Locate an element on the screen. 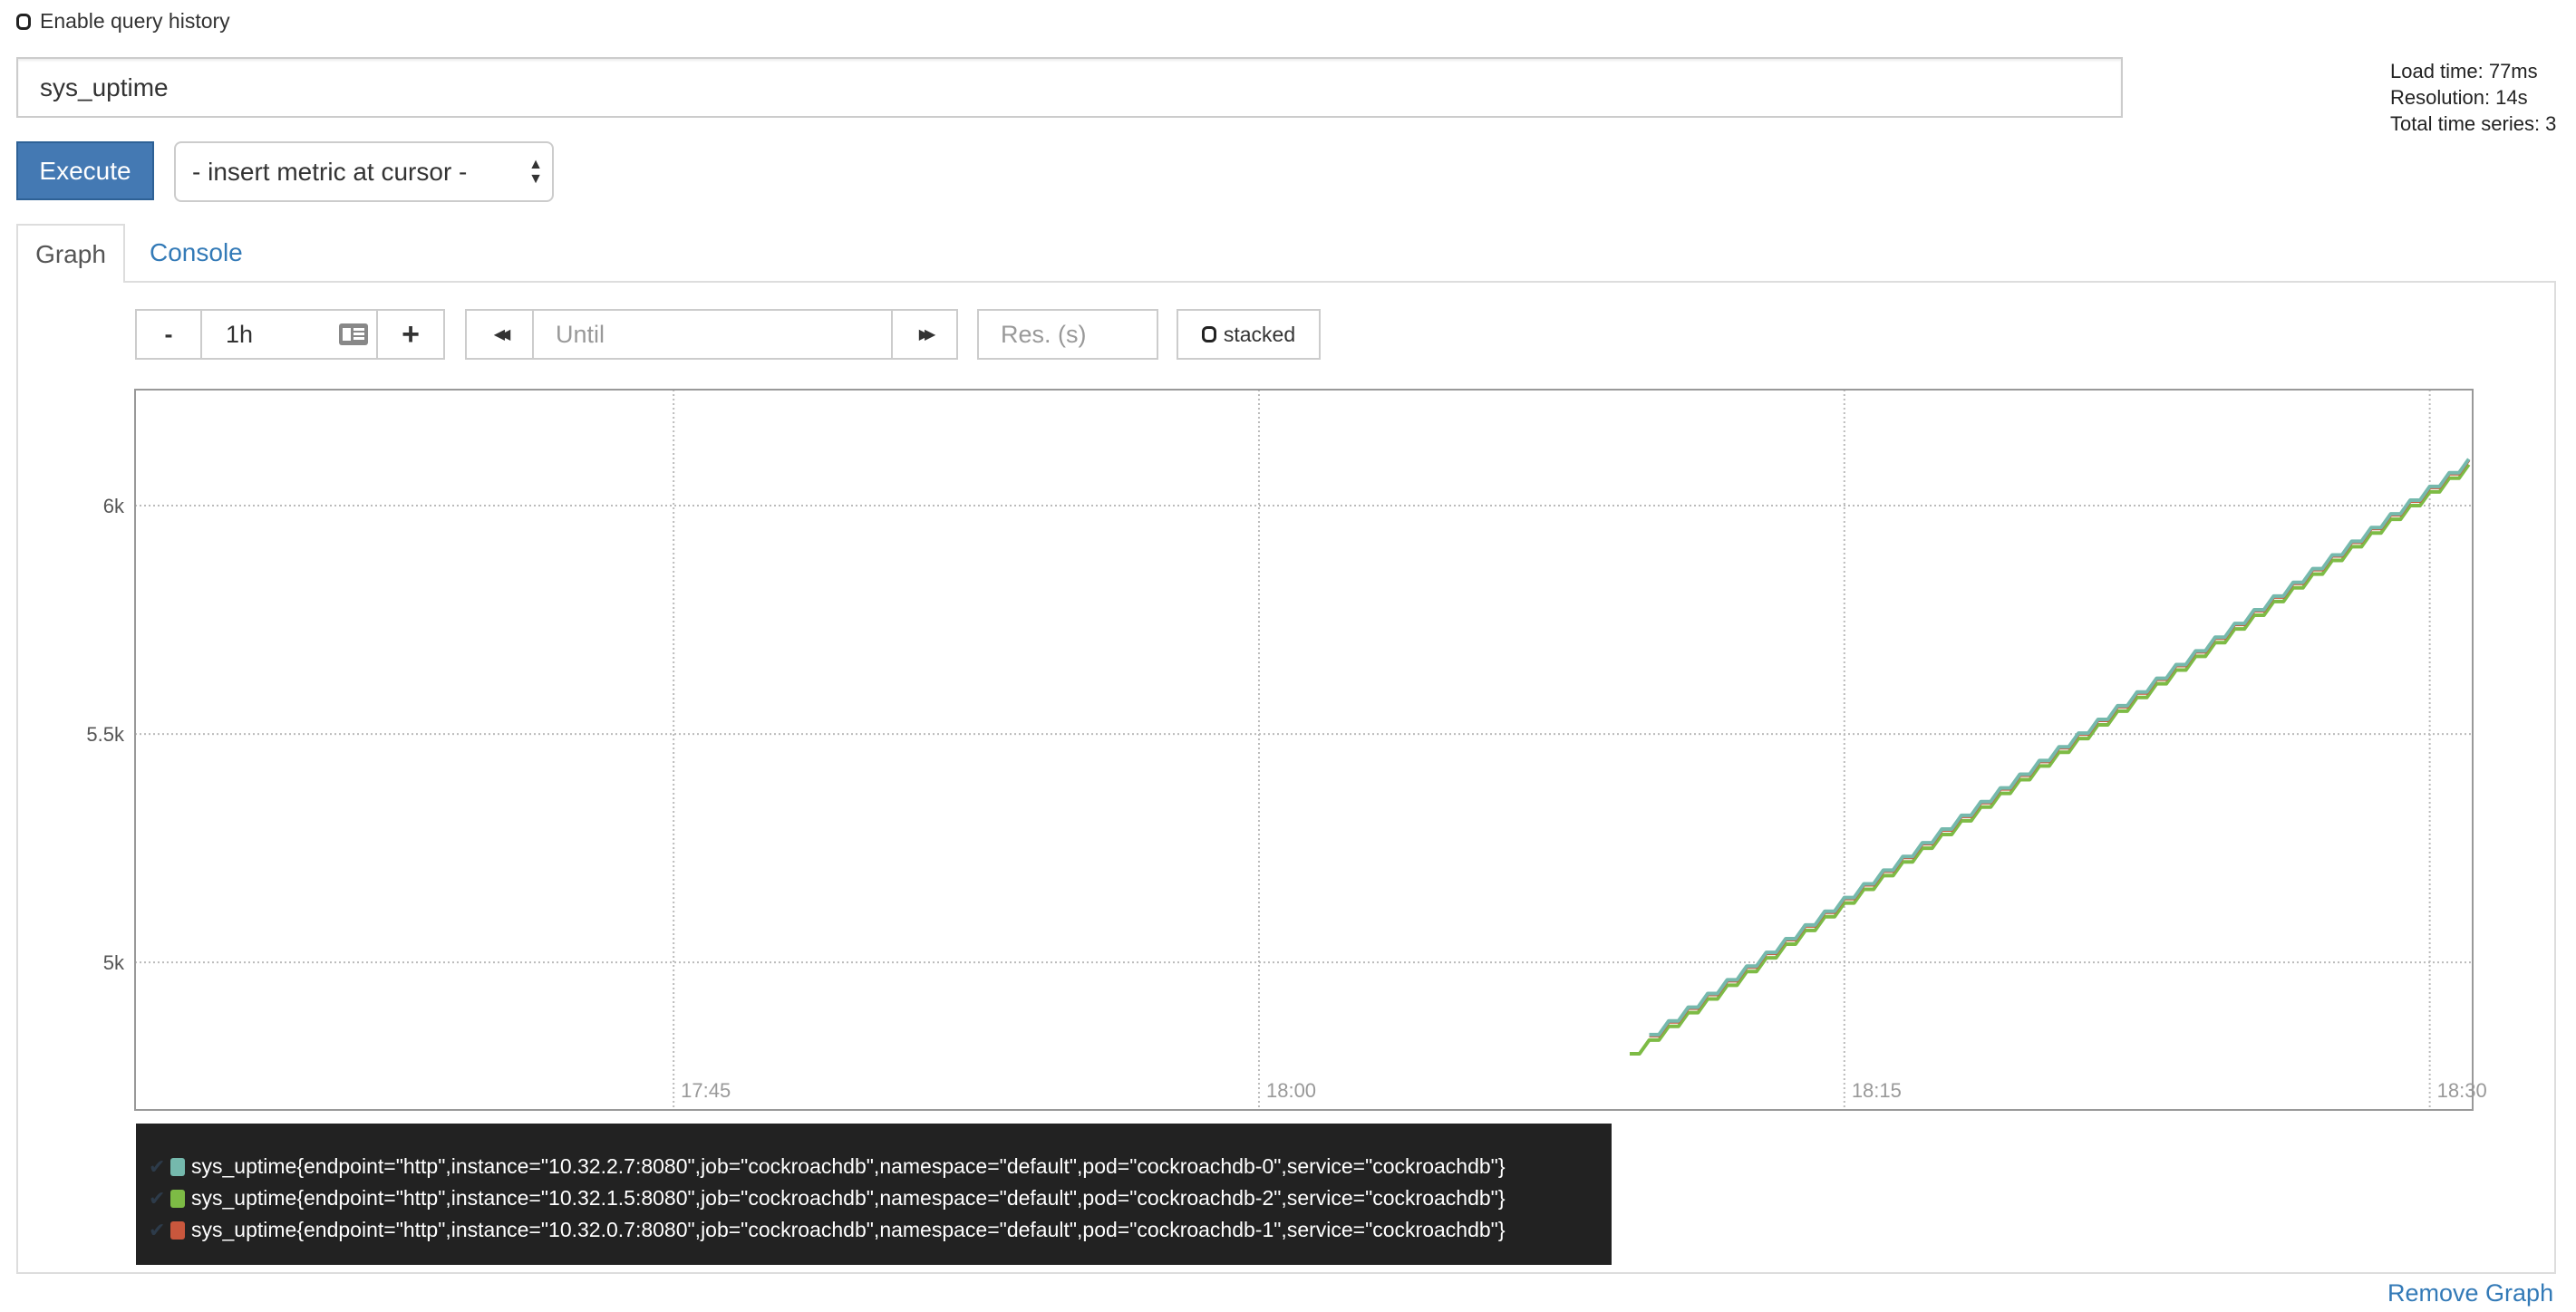 The height and width of the screenshot is (1312, 2576). load-time: Load time: 77ms is located at coordinates (2464, 71).